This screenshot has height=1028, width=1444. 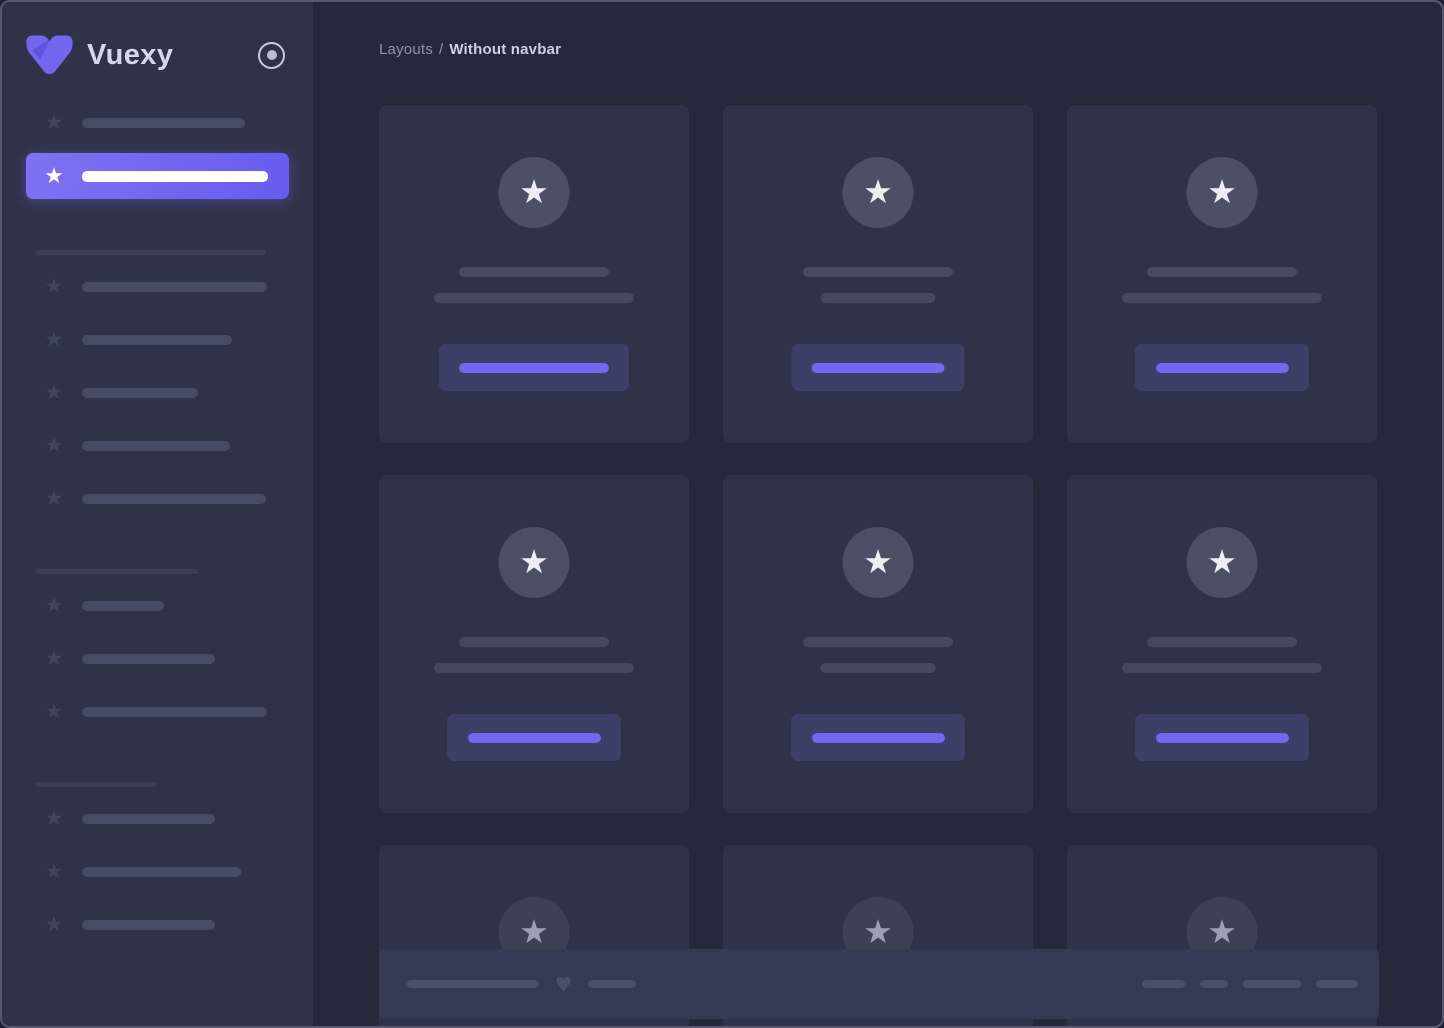 What do you see at coordinates (130, 54) in the screenshot?
I see `brand-title: Vuexy` at bounding box center [130, 54].